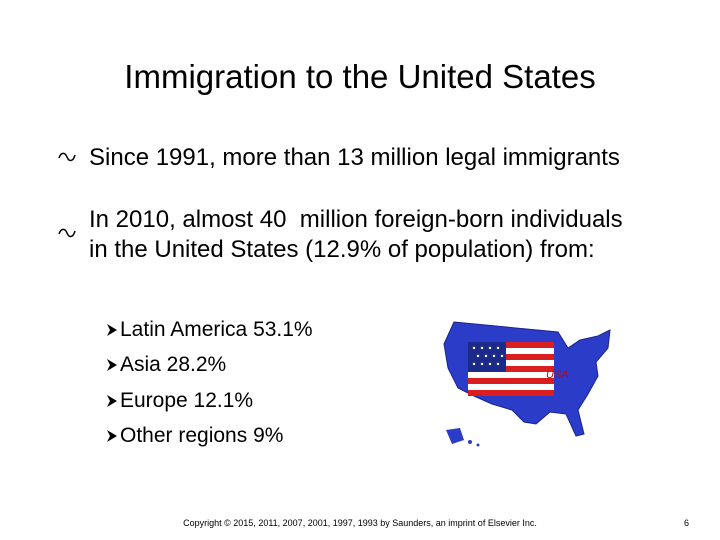 This screenshot has height=540, width=720. I want to click on usa-map: USA, so click(527, 384).